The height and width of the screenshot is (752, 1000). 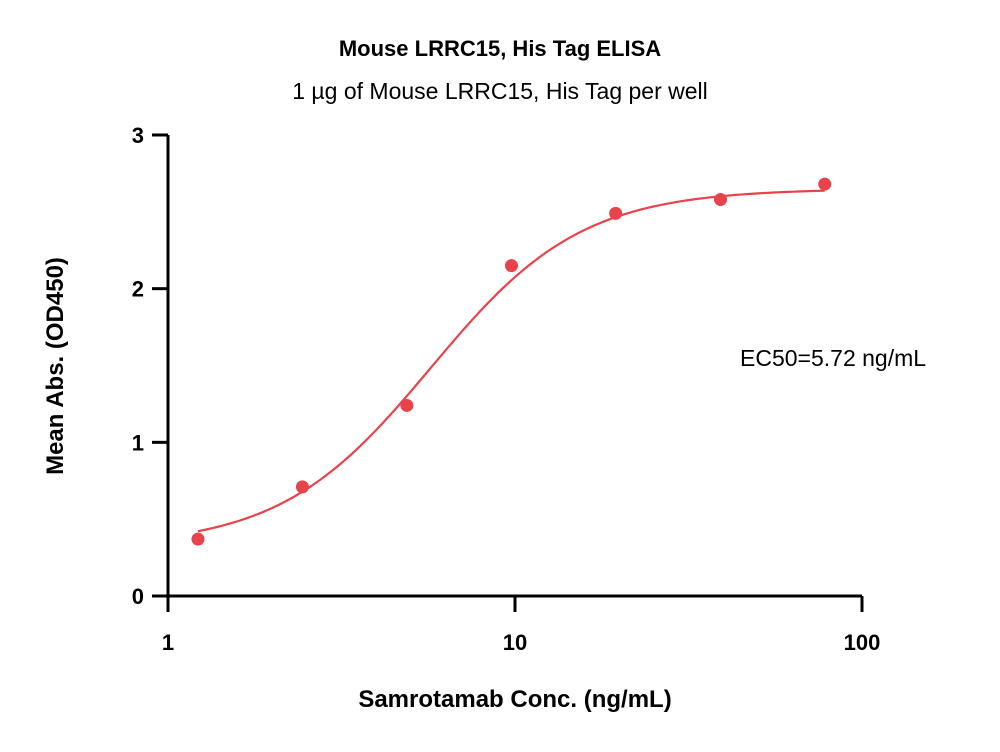 I want to click on ec50-annotation: EC50=5.72 ng/mL, so click(x=833, y=358).